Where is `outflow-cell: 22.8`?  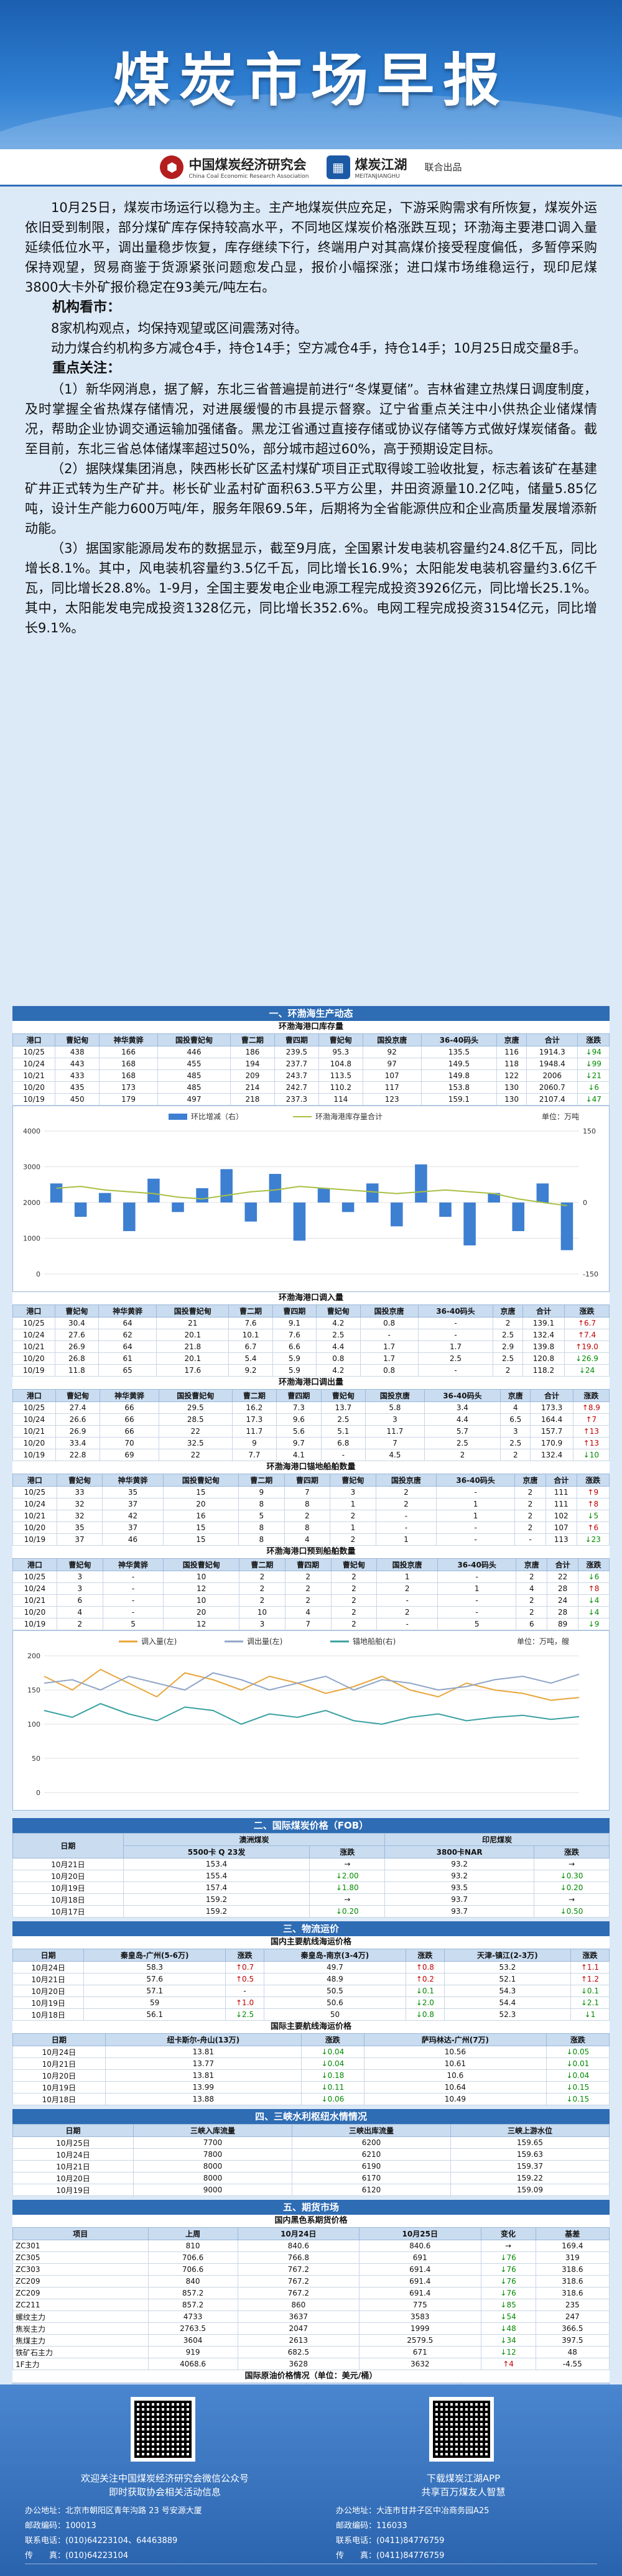
outflow-cell: 22.8 is located at coordinates (78, 1455).